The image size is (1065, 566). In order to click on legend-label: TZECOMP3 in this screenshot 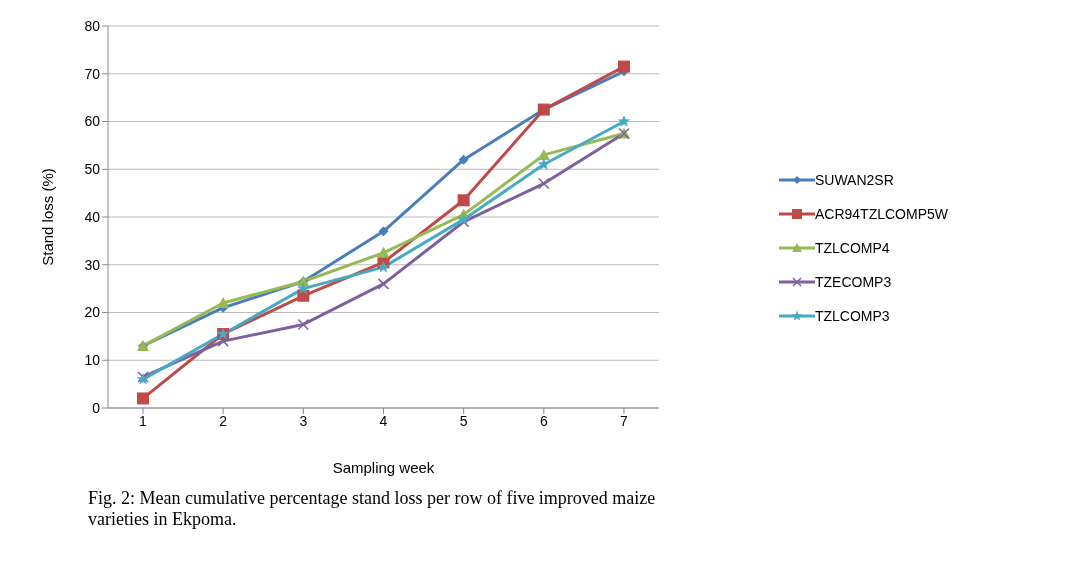, I will do `click(853, 282)`.